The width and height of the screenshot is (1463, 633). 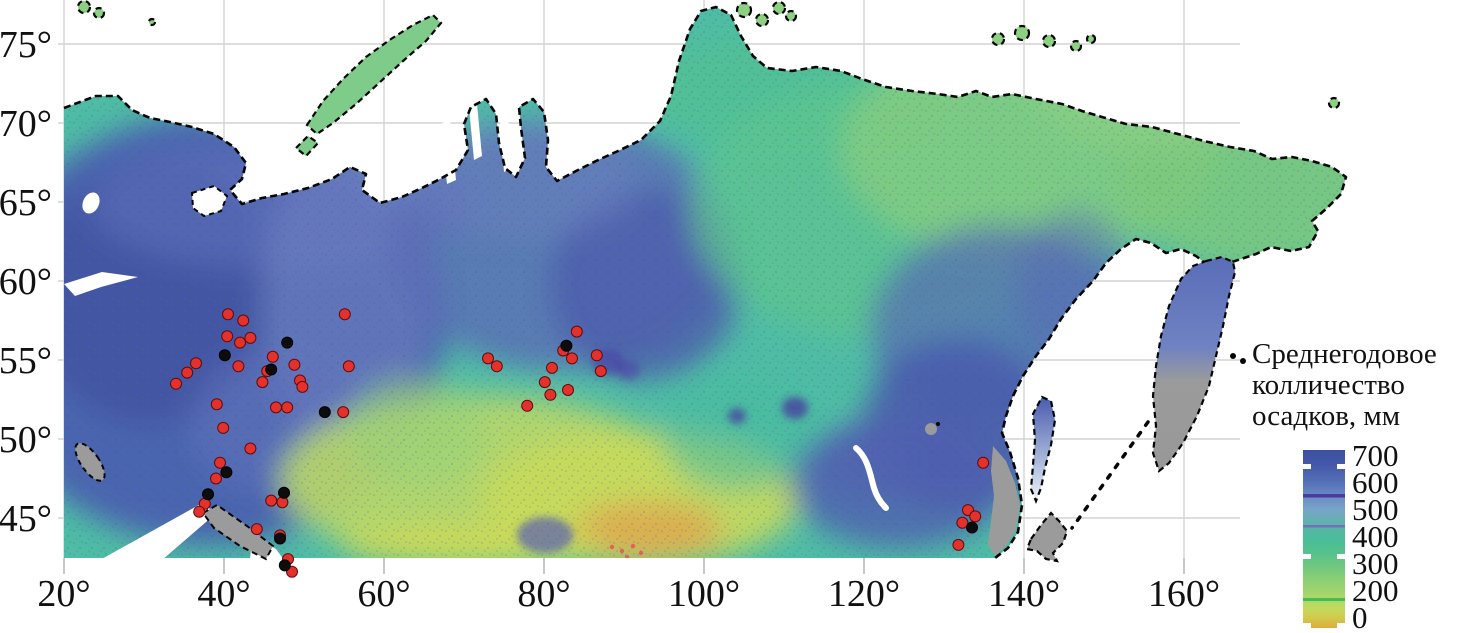 I want to click on lake-baikal, so click(x=871, y=478).